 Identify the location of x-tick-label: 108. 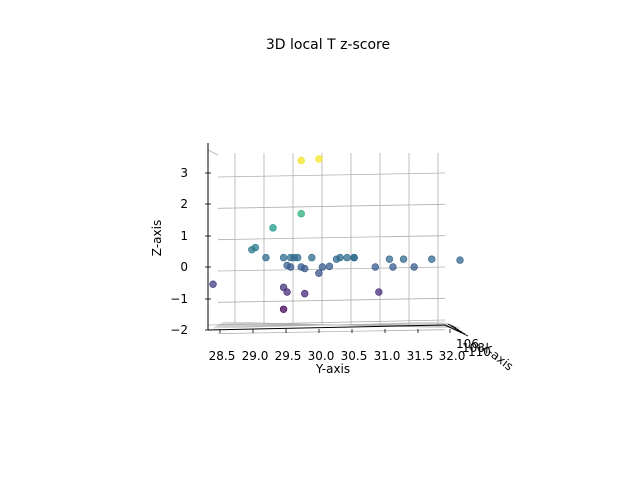
(473, 348).